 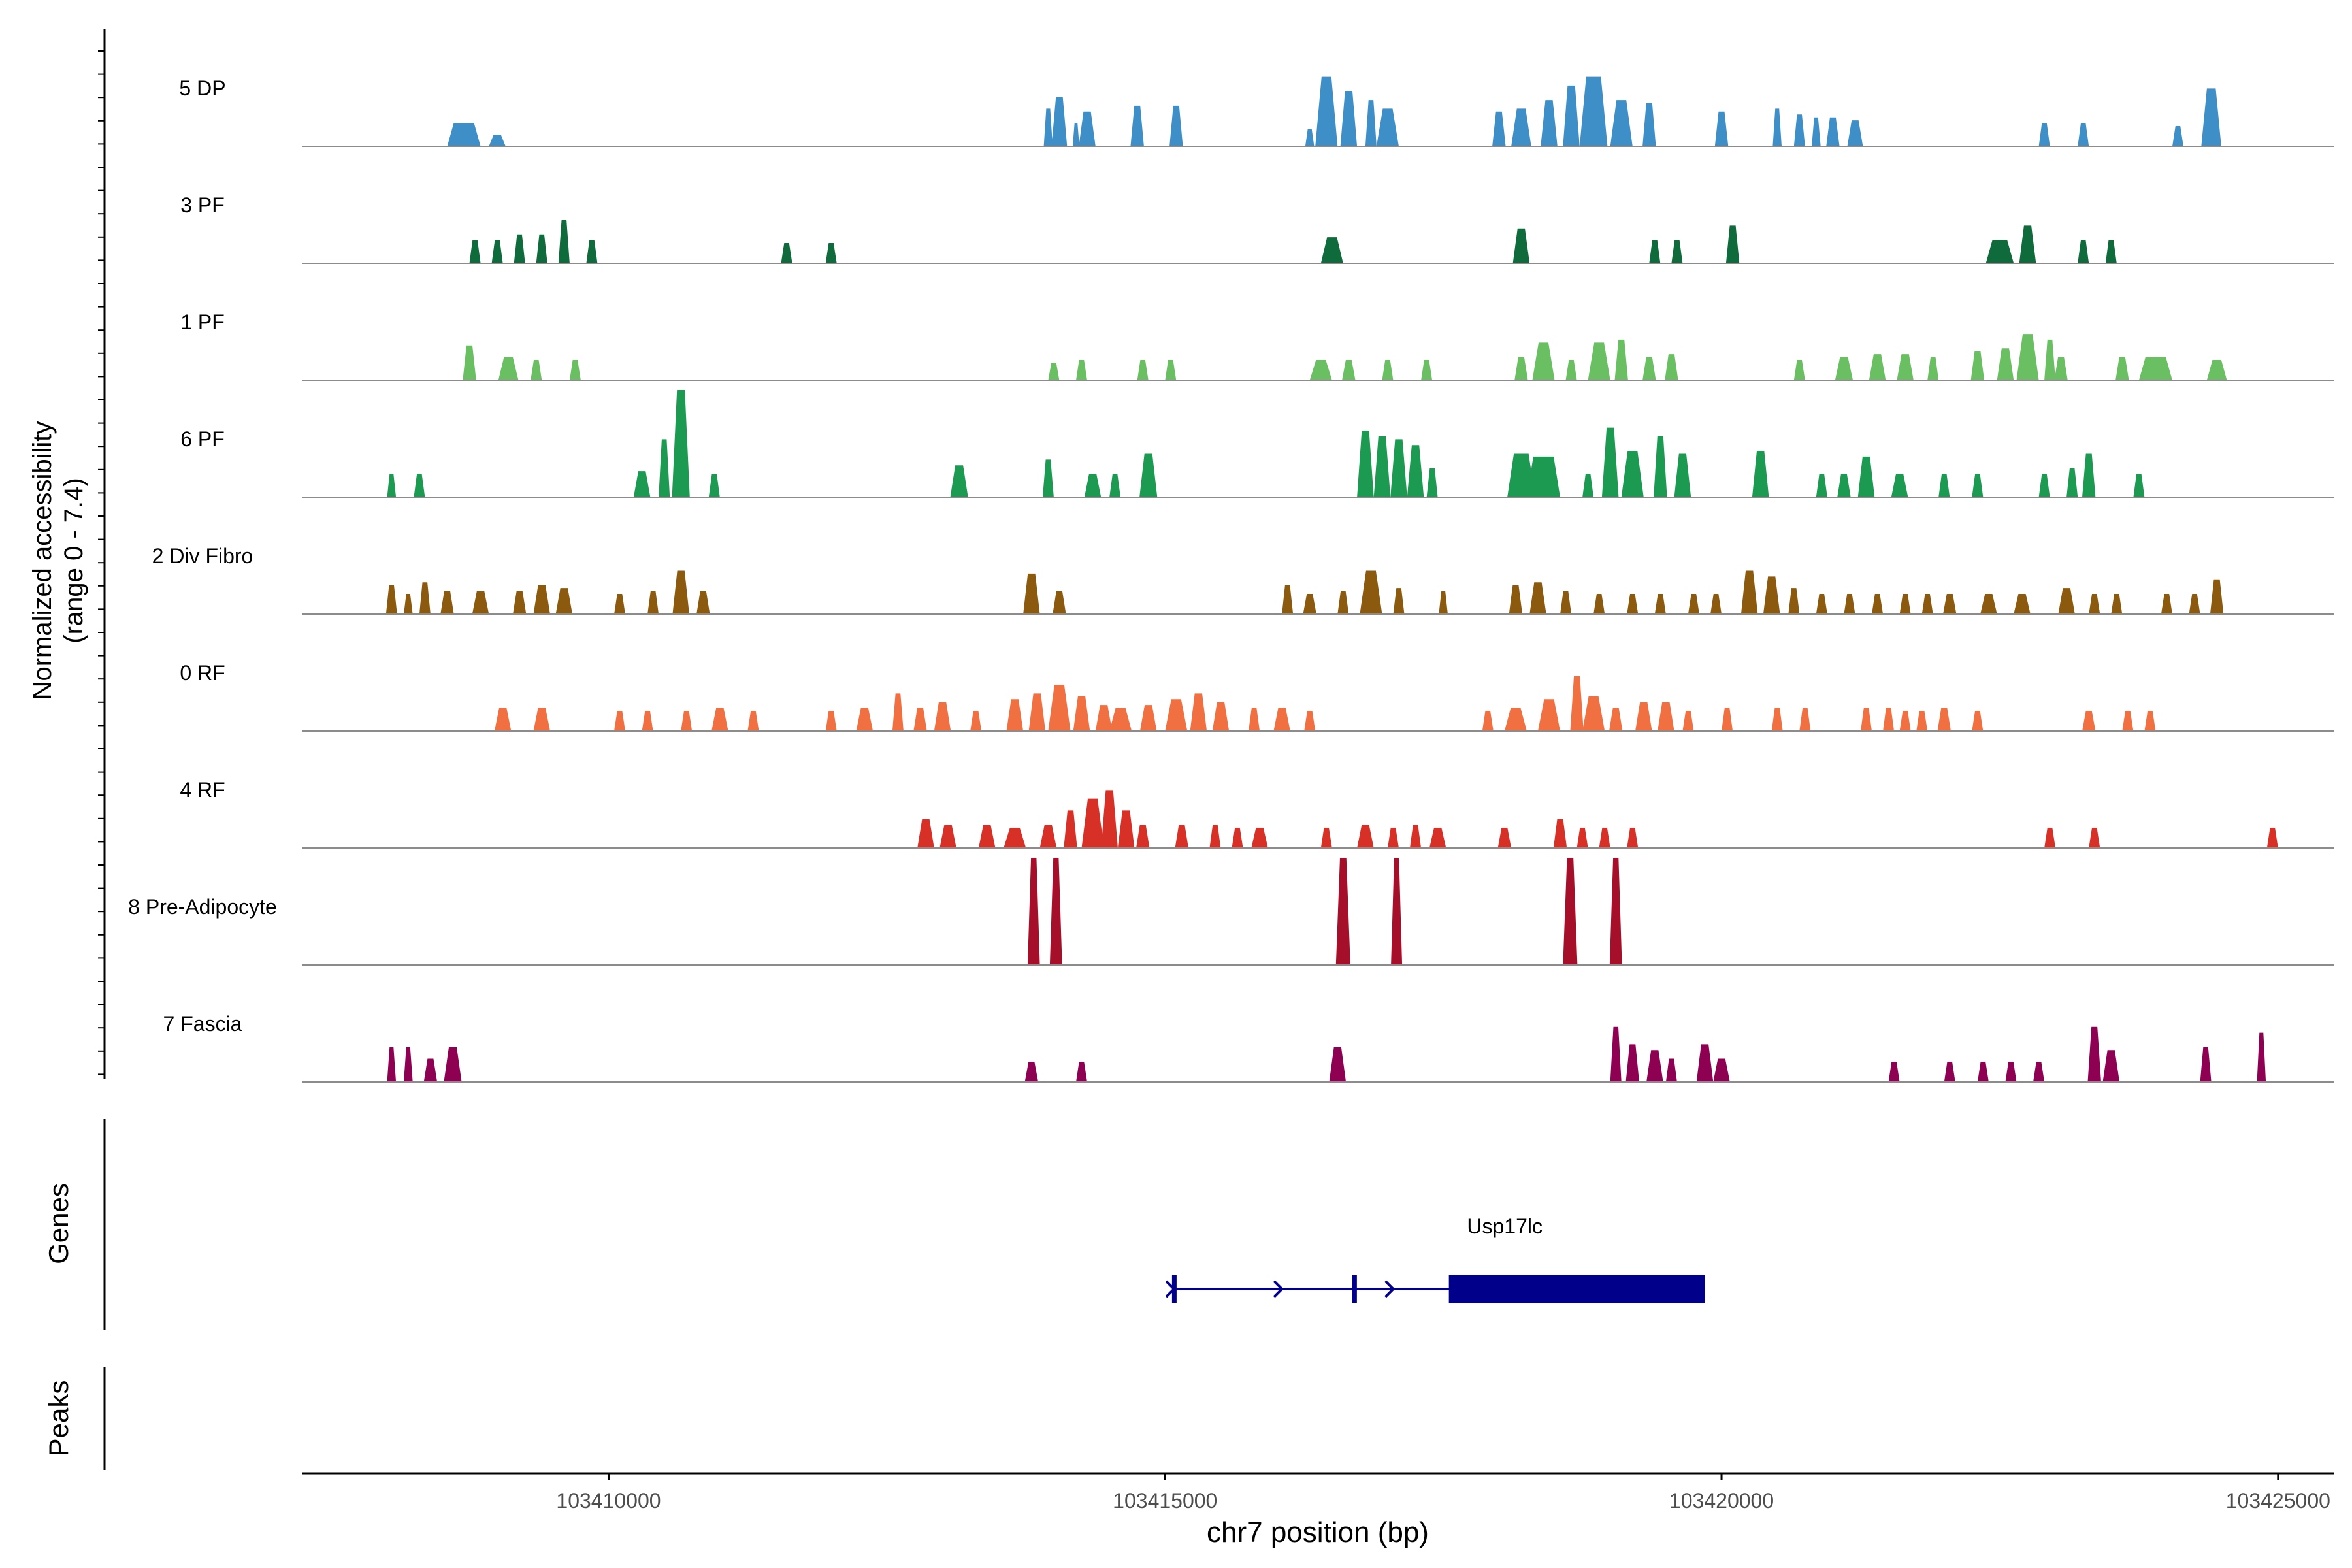 What do you see at coordinates (1257, 696) in the screenshot?
I see `track-6: 0 RF` at bounding box center [1257, 696].